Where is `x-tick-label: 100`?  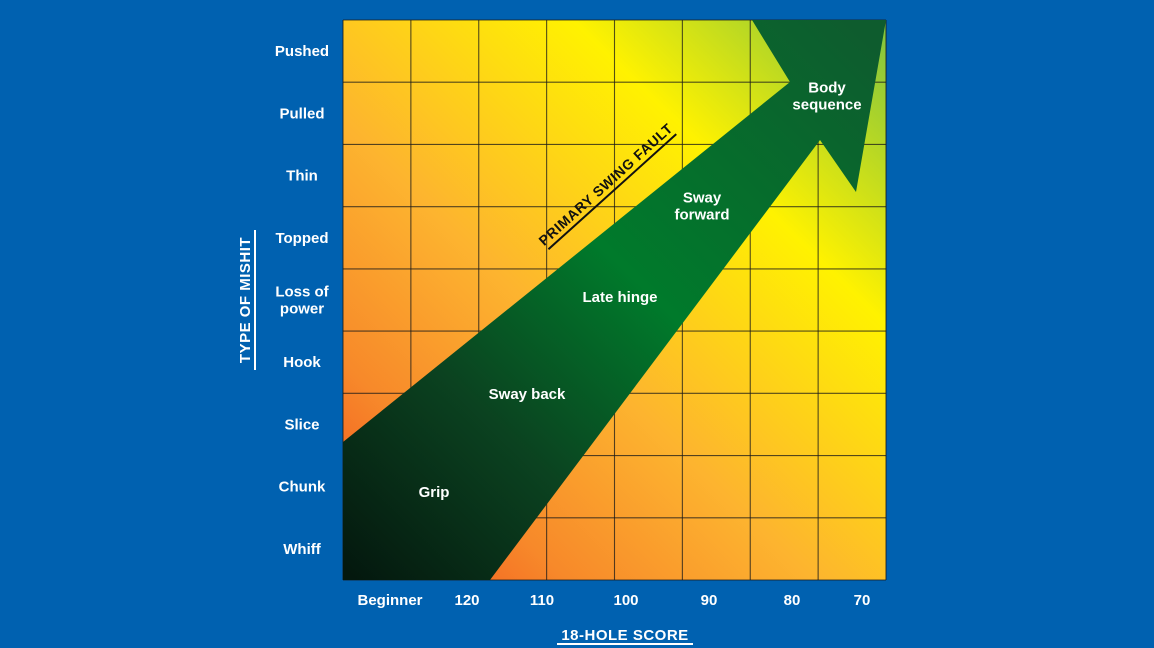 x-tick-label: 100 is located at coordinates (625, 600).